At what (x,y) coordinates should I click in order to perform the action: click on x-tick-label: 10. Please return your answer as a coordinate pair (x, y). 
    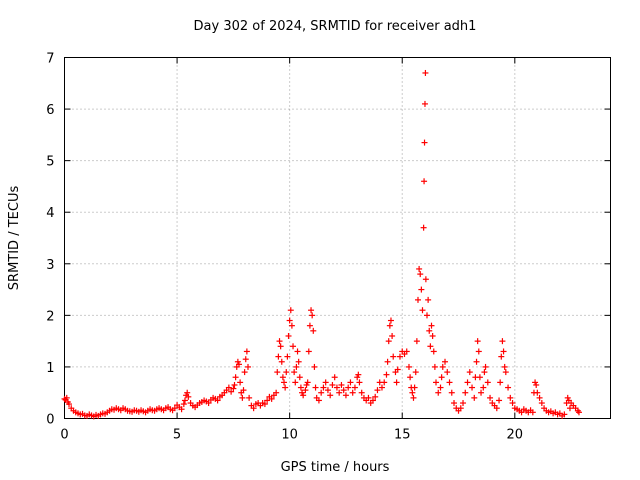
    Looking at the image, I should click on (289, 435).